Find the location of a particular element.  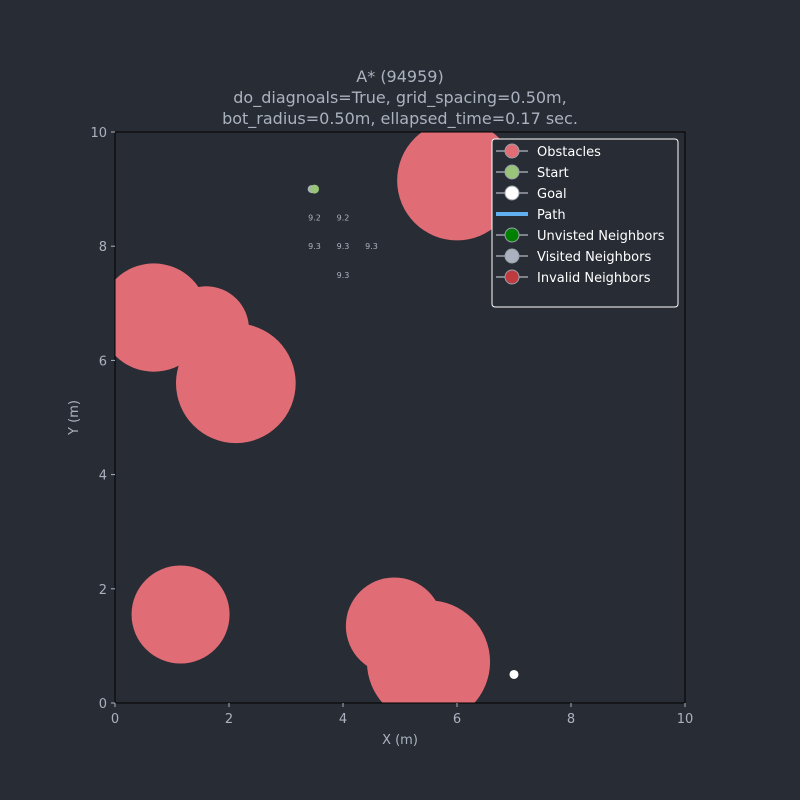

title-line-1: A* (94959) is located at coordinates (399, 76).